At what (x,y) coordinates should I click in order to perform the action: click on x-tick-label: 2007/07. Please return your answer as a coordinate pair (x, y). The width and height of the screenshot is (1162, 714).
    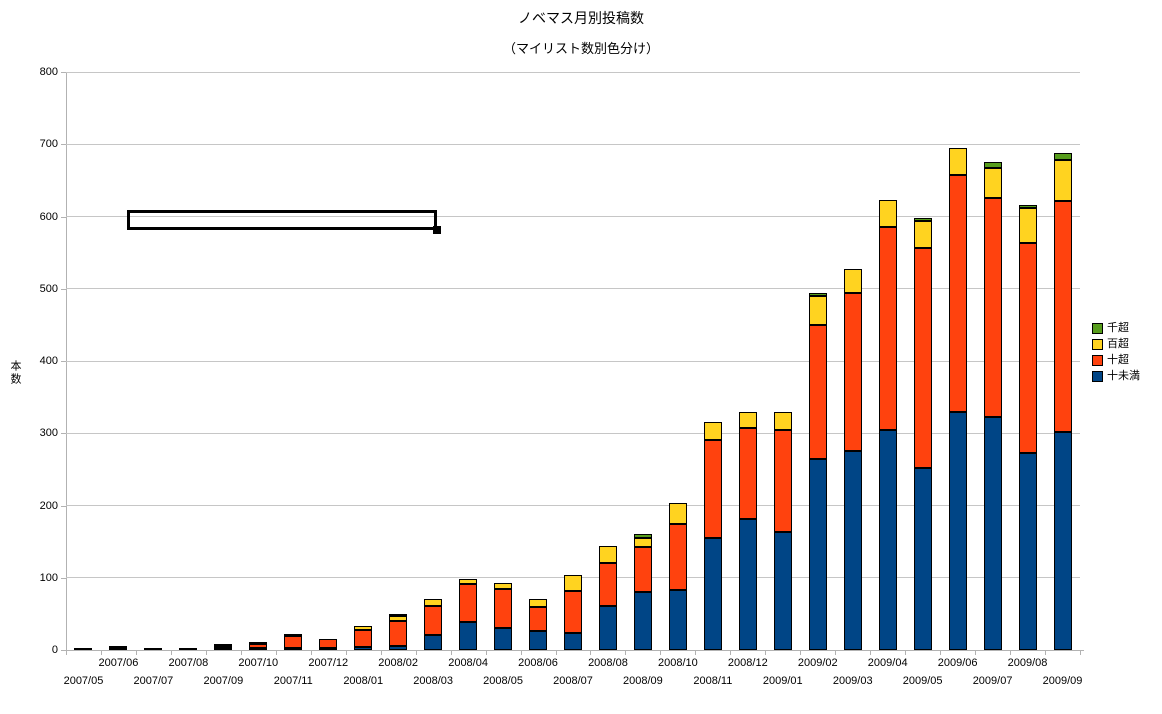
    Looking at the image, I should click on (153, 681).